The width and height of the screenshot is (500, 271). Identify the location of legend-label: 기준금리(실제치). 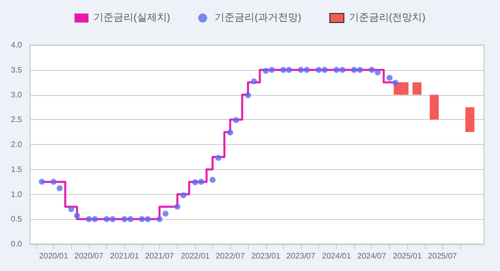
(132, 18).